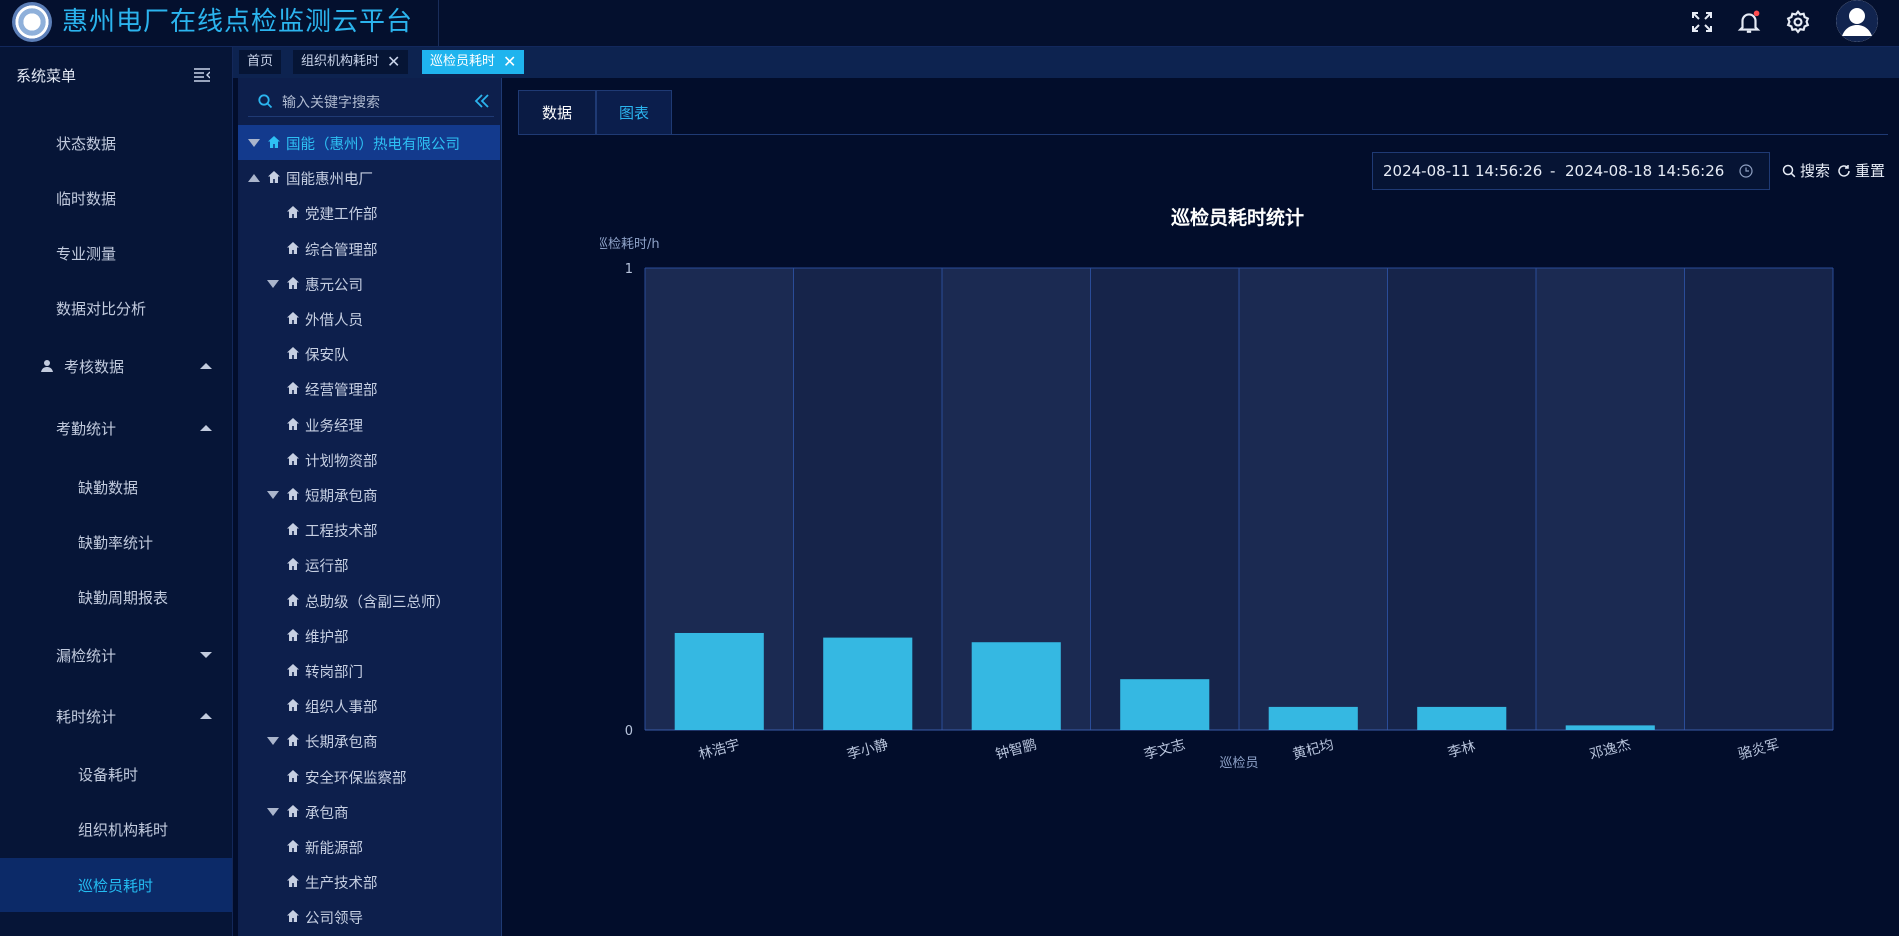 This screenshot has width=1899, height=936. I want to click on tree-node: 国能惠州电厂, so click(369, 177).